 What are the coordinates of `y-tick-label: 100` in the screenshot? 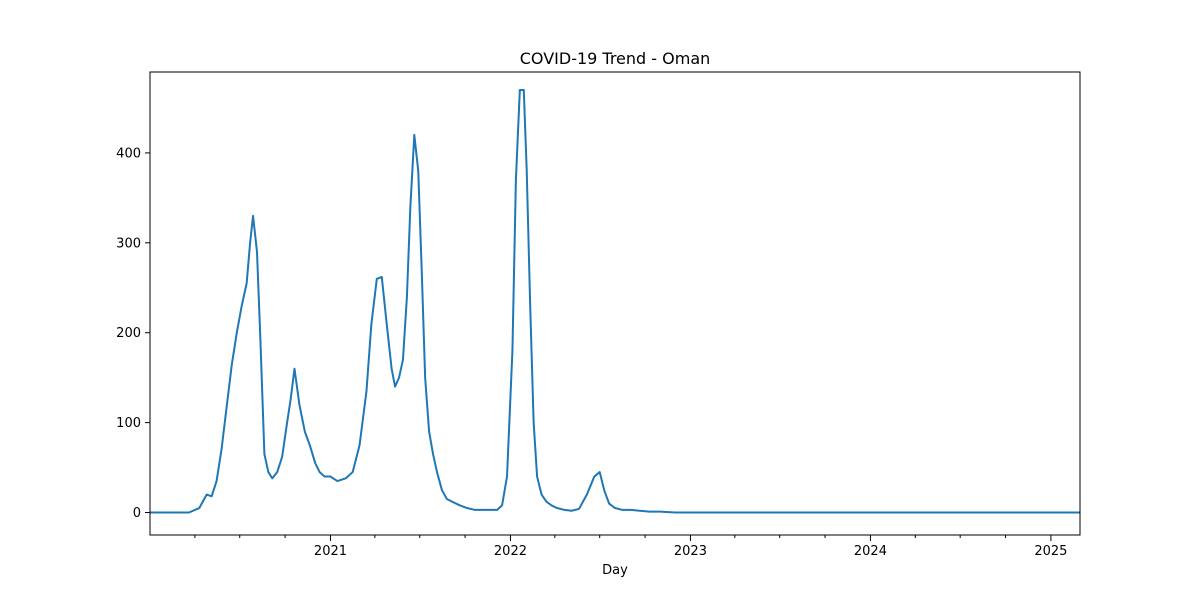 It's located at (128, 423).